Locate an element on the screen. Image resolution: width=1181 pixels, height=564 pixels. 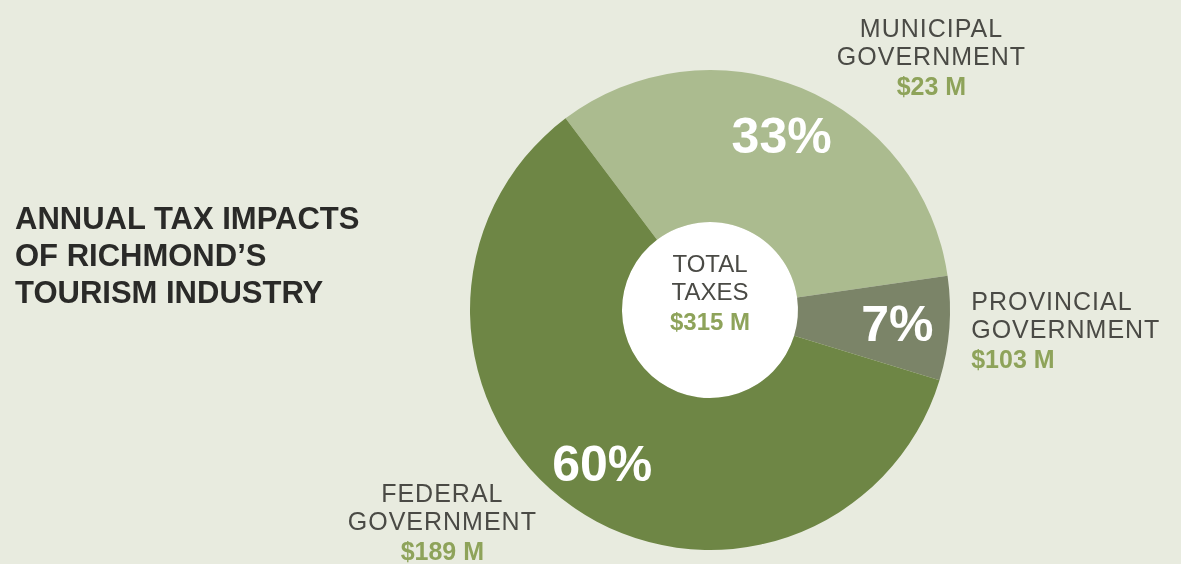
slice-label: MUNICIPAL GOVERNMENT is located at coordinates (931, 42).